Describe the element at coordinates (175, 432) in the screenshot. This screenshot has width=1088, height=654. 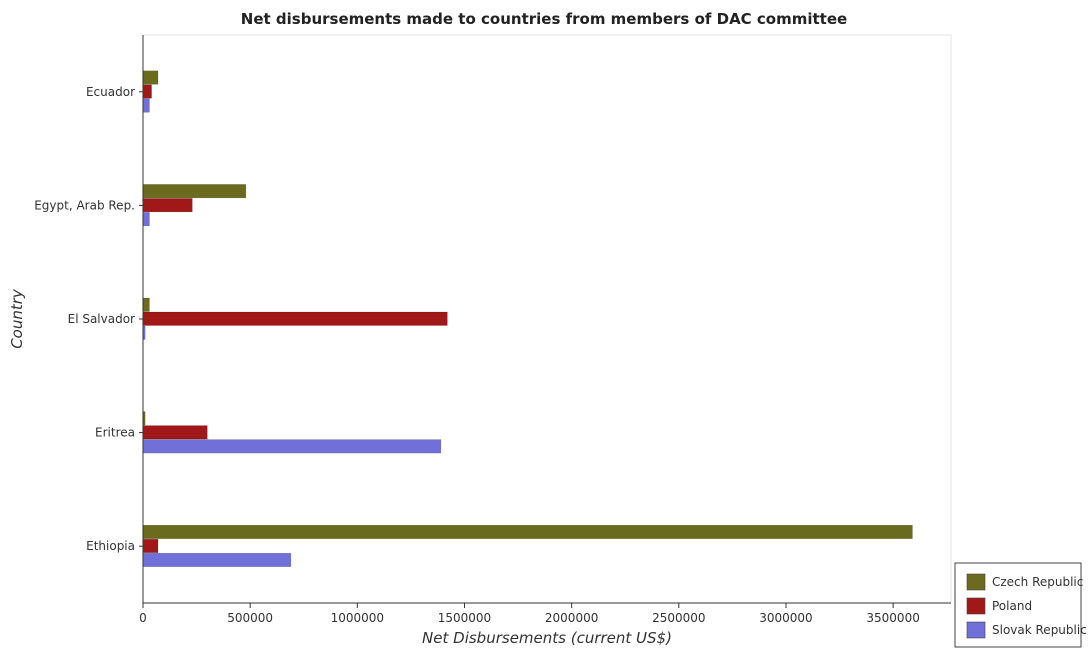
I see `bar-poland-eritrea` at that location.